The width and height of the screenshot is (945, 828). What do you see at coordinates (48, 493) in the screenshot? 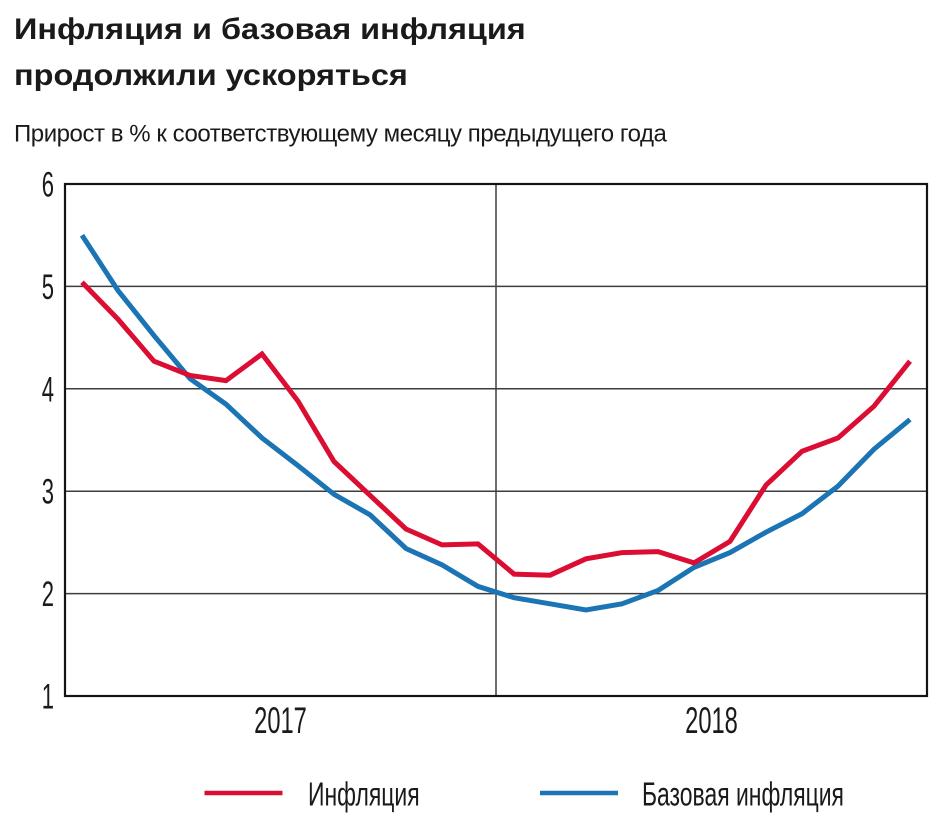
I see `svg-text: 3` at bounding box center [48, 493].